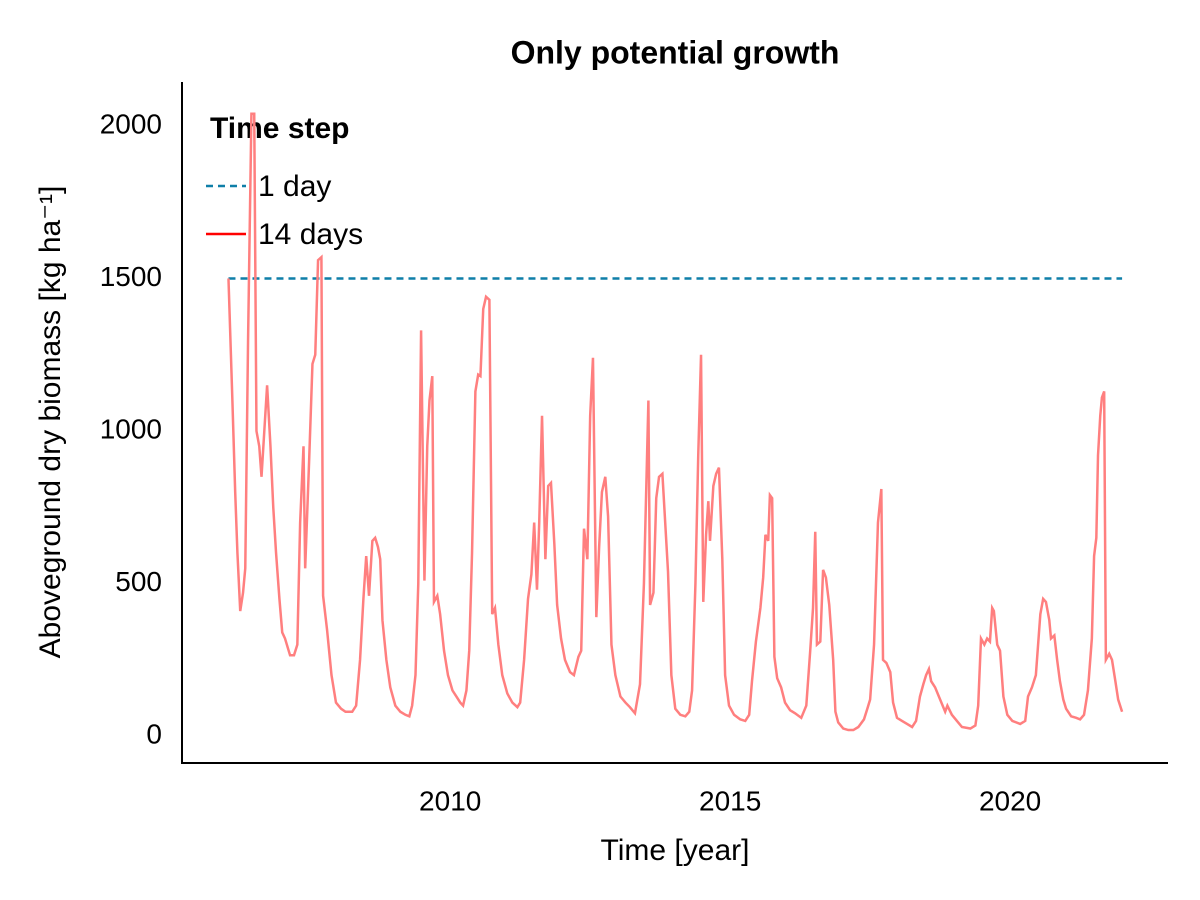  What do you see at coordinates (50, 422) in the screenshot?
I see `y-axis-label: Aboveground dry biomass [kg ha⁻¹]` at bounding box center [50, 422].